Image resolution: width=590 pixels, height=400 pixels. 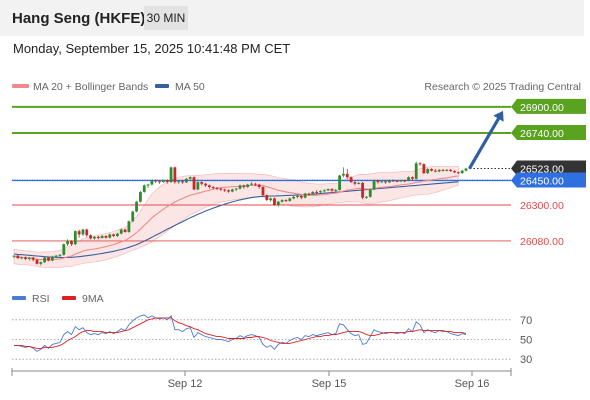 I want to click on rsi-line, so click(x=240, y=333).